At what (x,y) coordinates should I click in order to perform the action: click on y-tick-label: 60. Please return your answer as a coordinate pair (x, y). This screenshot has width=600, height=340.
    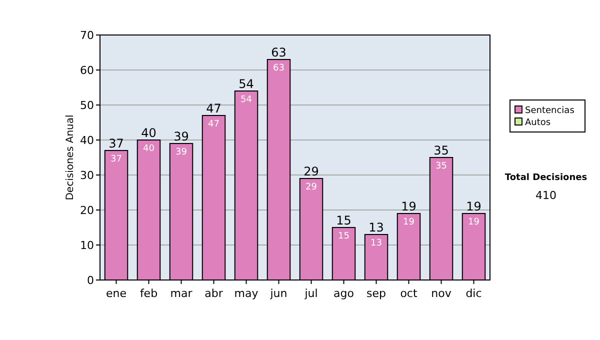
    Looking at the image, I should click on (87, 70).